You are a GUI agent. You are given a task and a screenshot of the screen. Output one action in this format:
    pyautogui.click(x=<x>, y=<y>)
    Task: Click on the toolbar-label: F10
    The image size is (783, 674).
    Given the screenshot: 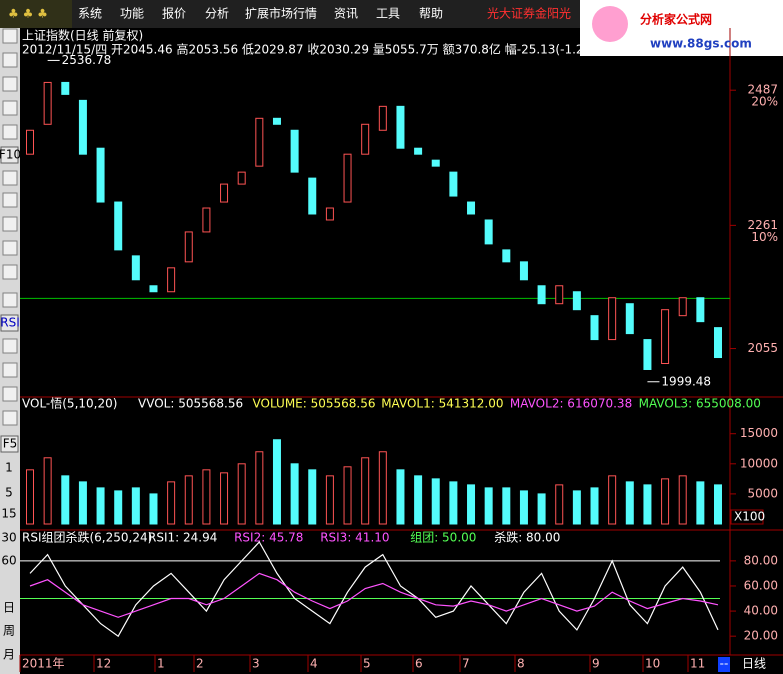 What is the action you would take?
    pyautogui.click(x=10, y=155)
    